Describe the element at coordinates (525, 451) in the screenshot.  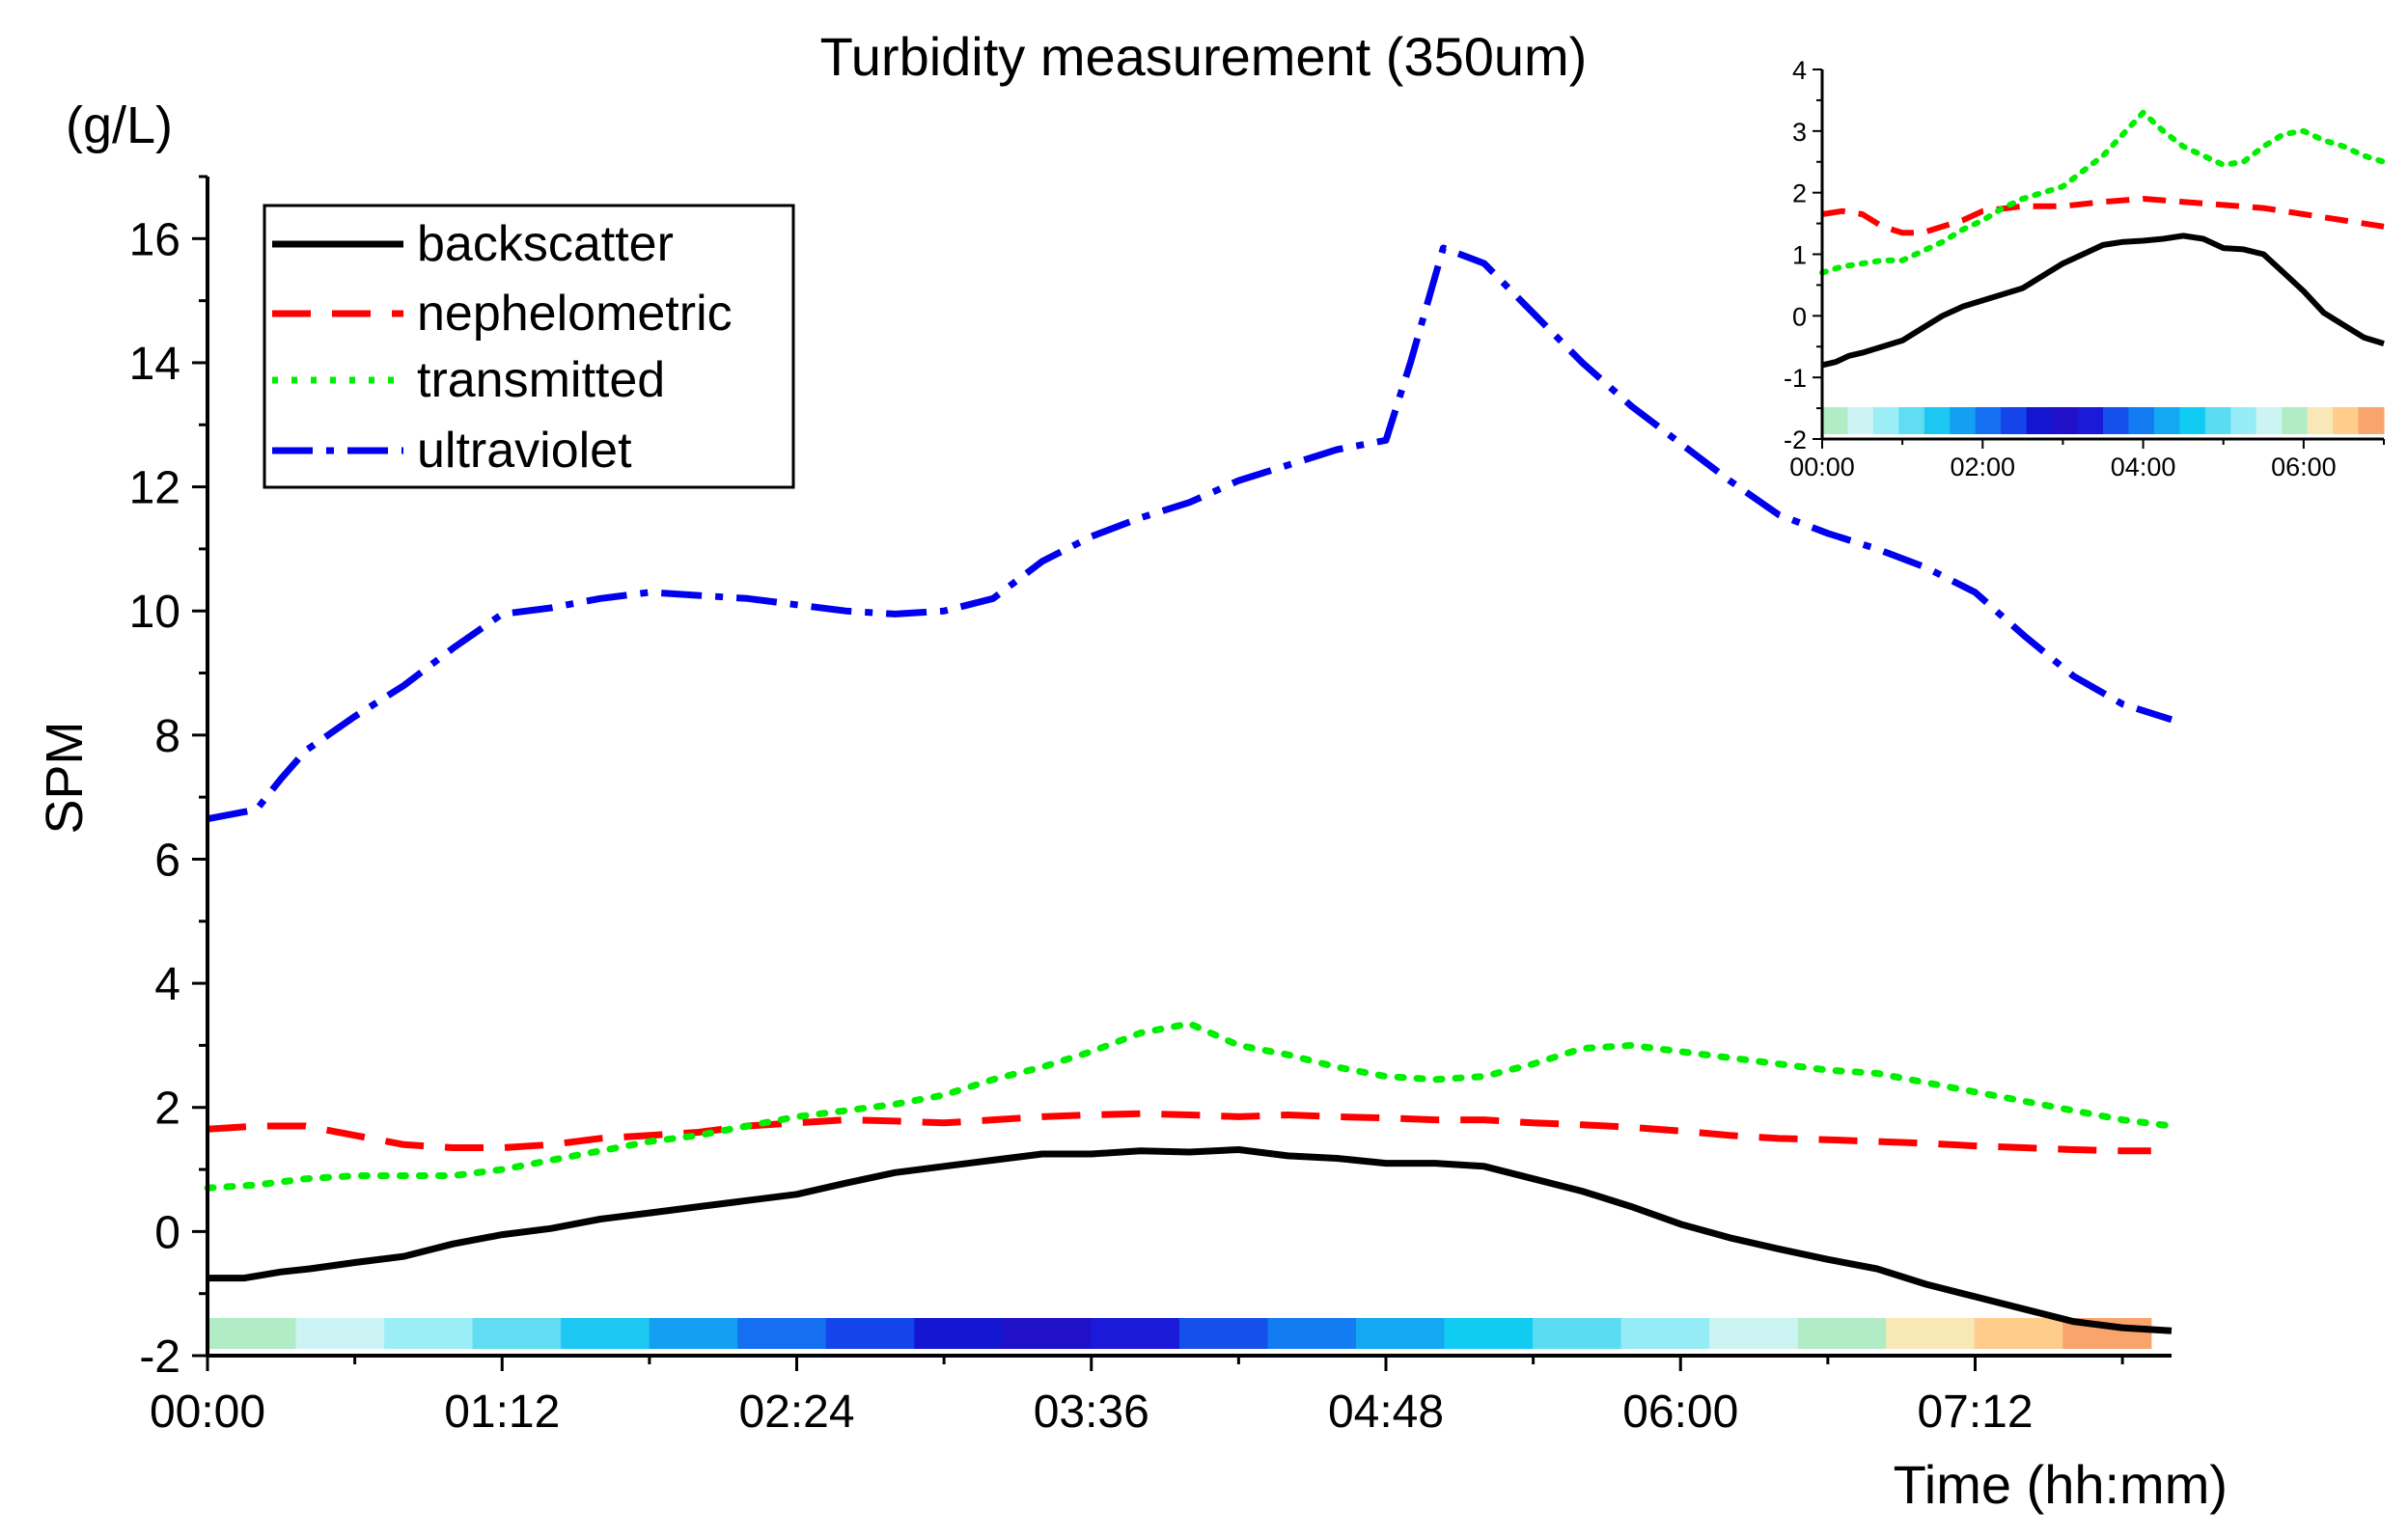
I see `legend-label-ultraviolet: ultraviolet` at that location.